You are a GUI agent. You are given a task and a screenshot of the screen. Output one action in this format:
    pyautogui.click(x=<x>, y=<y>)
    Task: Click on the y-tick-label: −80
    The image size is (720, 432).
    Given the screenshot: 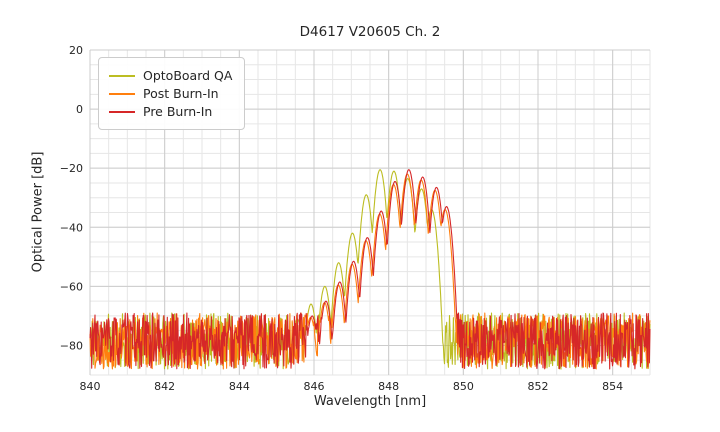 What is the action you would take?
    pyautogui.click(x=71, y=345)
    